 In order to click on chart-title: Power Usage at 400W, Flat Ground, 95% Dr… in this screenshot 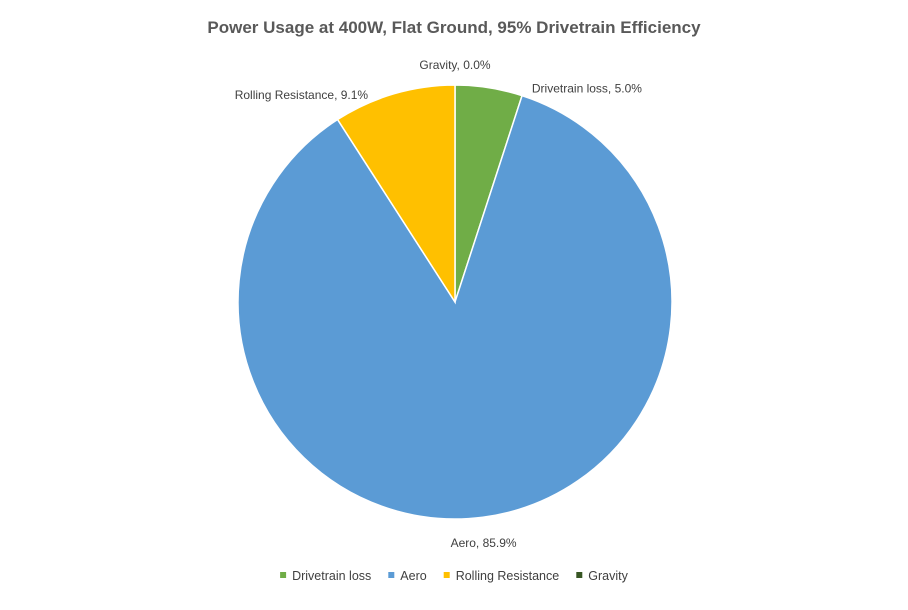, I will do `click(454, 27)`.